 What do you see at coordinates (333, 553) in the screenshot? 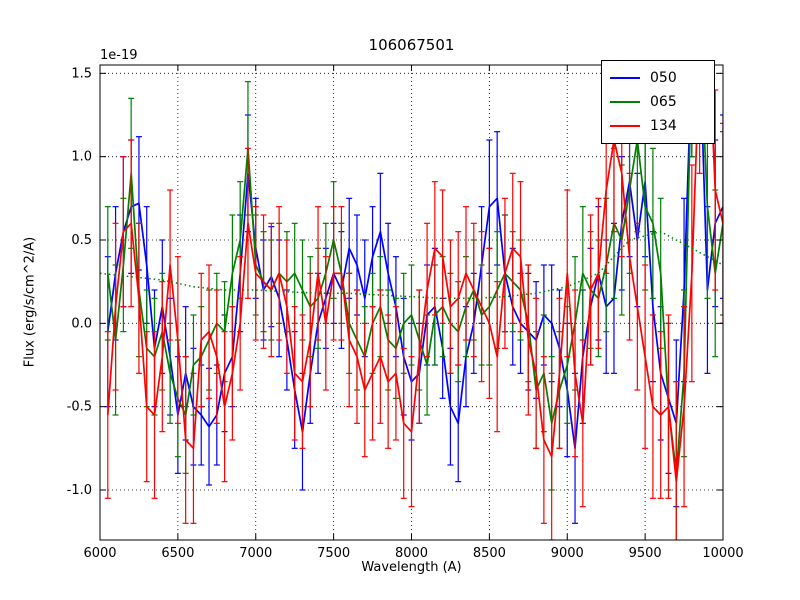
I see `x-tick-label: 7500` at bounding box center [333, 553].